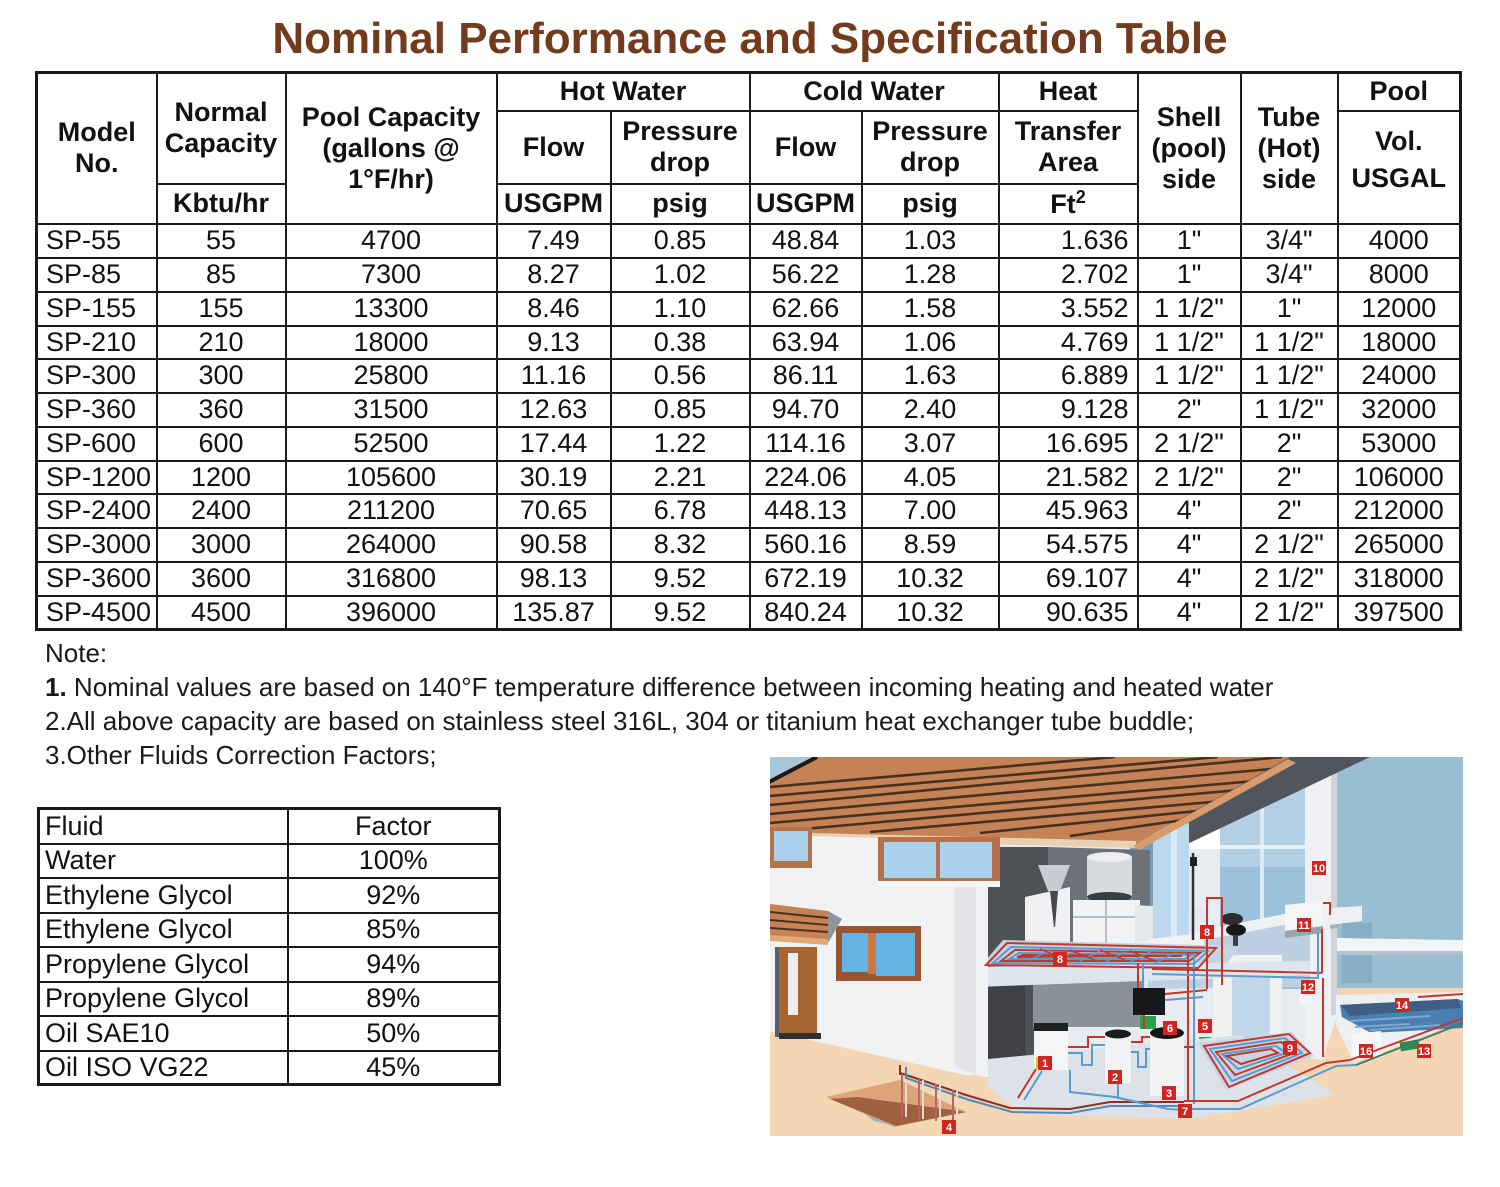 This screenshot has height=1187, width=1500. What do you see at coordinates (1115, 1078) in the screenshot?
I see `svg-text: 2` at bounding box center [1115, 1078].